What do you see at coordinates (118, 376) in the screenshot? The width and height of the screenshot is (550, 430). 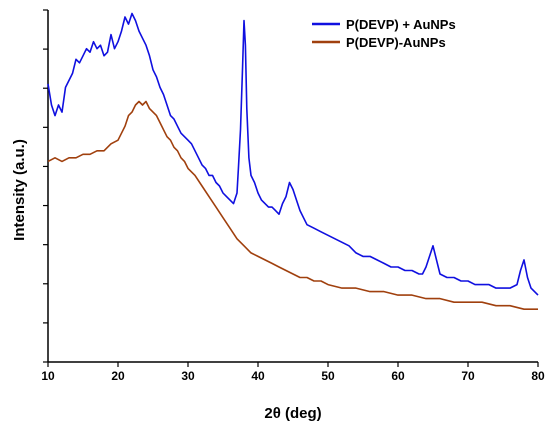 I see `x-tick-label-20: 20` at bounding box center [118, 376].